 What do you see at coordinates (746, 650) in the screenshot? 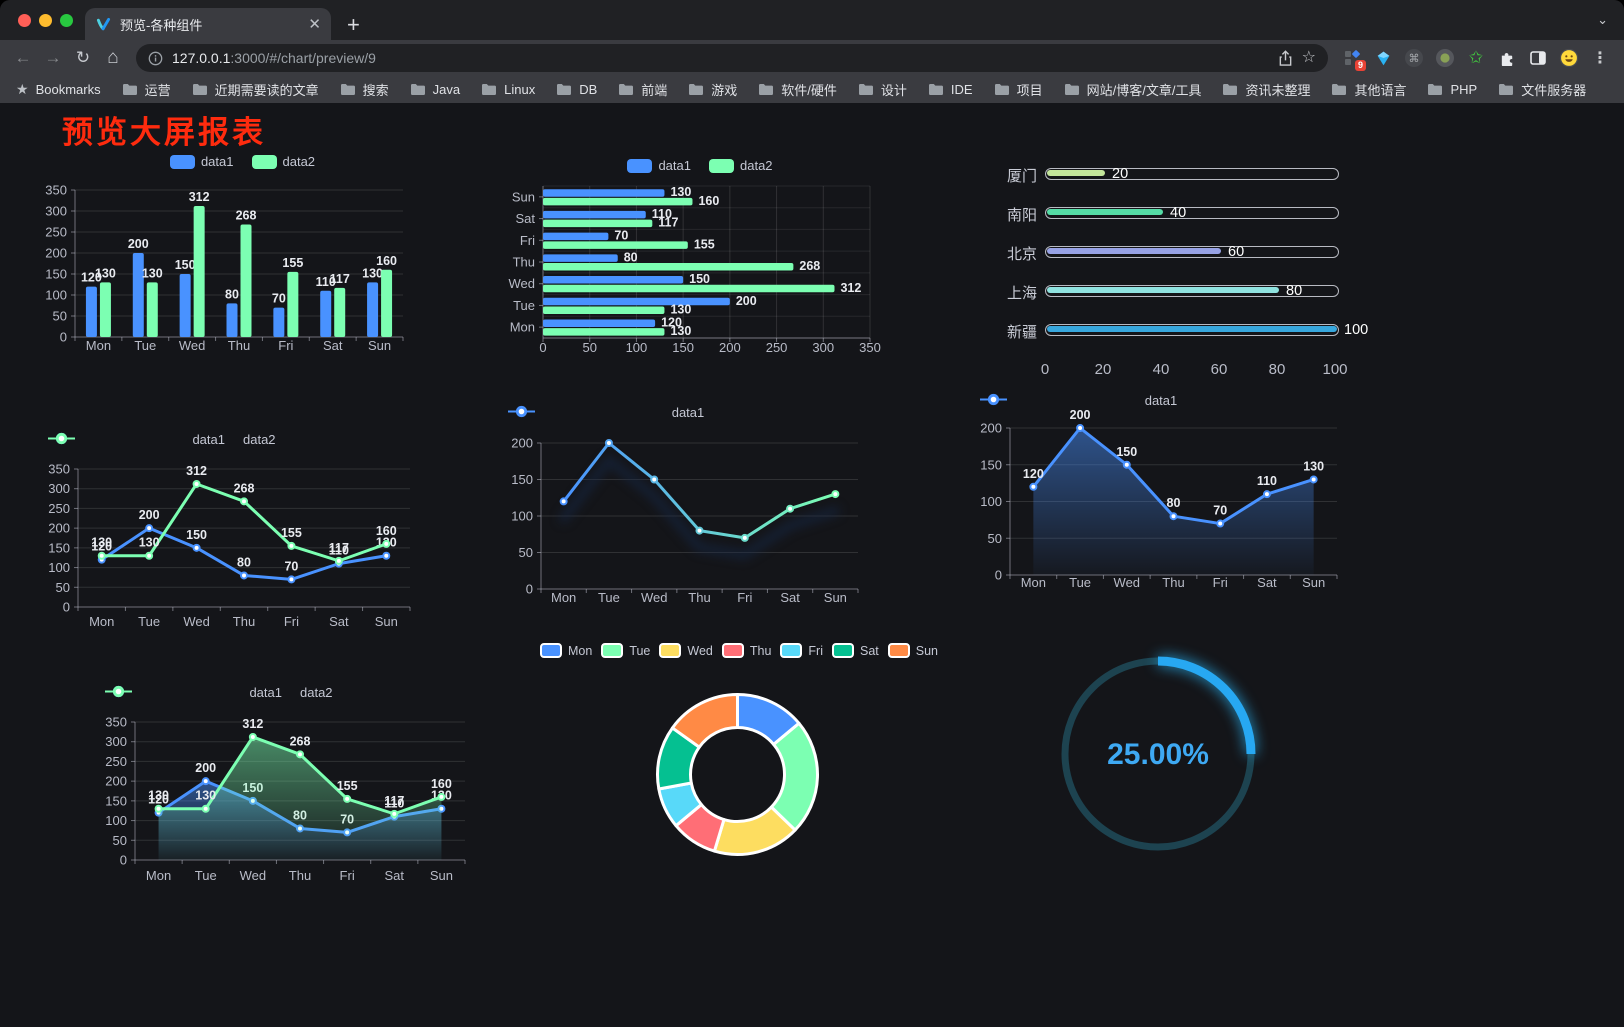
I see `legend-item-thu: Thu` at bounding box center [746, 650].